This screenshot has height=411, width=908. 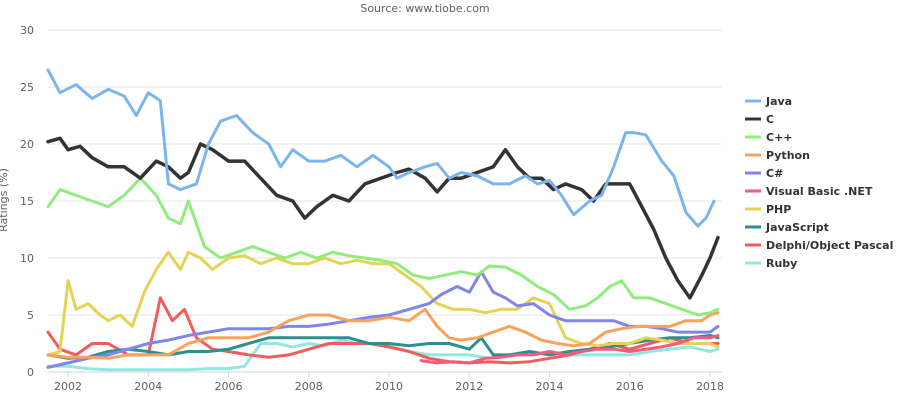 I want to click on legend-label: C#, so click(x=774, y=173).